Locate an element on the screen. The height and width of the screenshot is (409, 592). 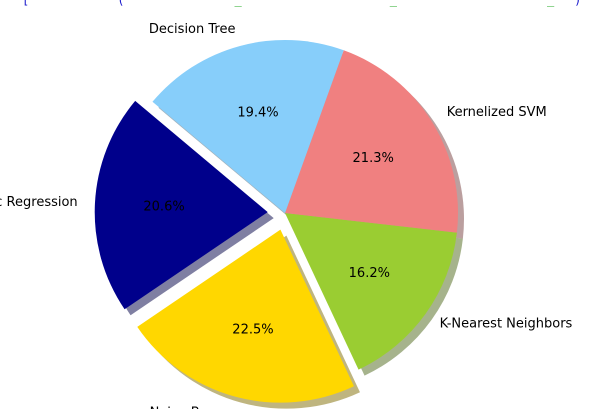
slice-label-k-nearest-neighbors: K-Nearest Neighbors is located at coordinates (506, 323).